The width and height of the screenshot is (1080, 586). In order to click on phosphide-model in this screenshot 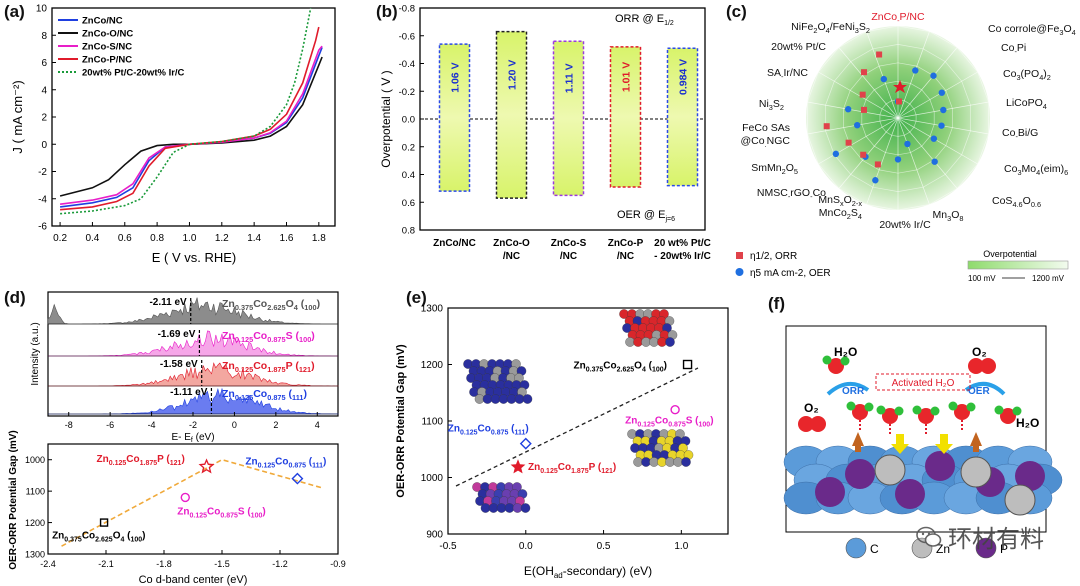, I will do `click(501, 497)`.